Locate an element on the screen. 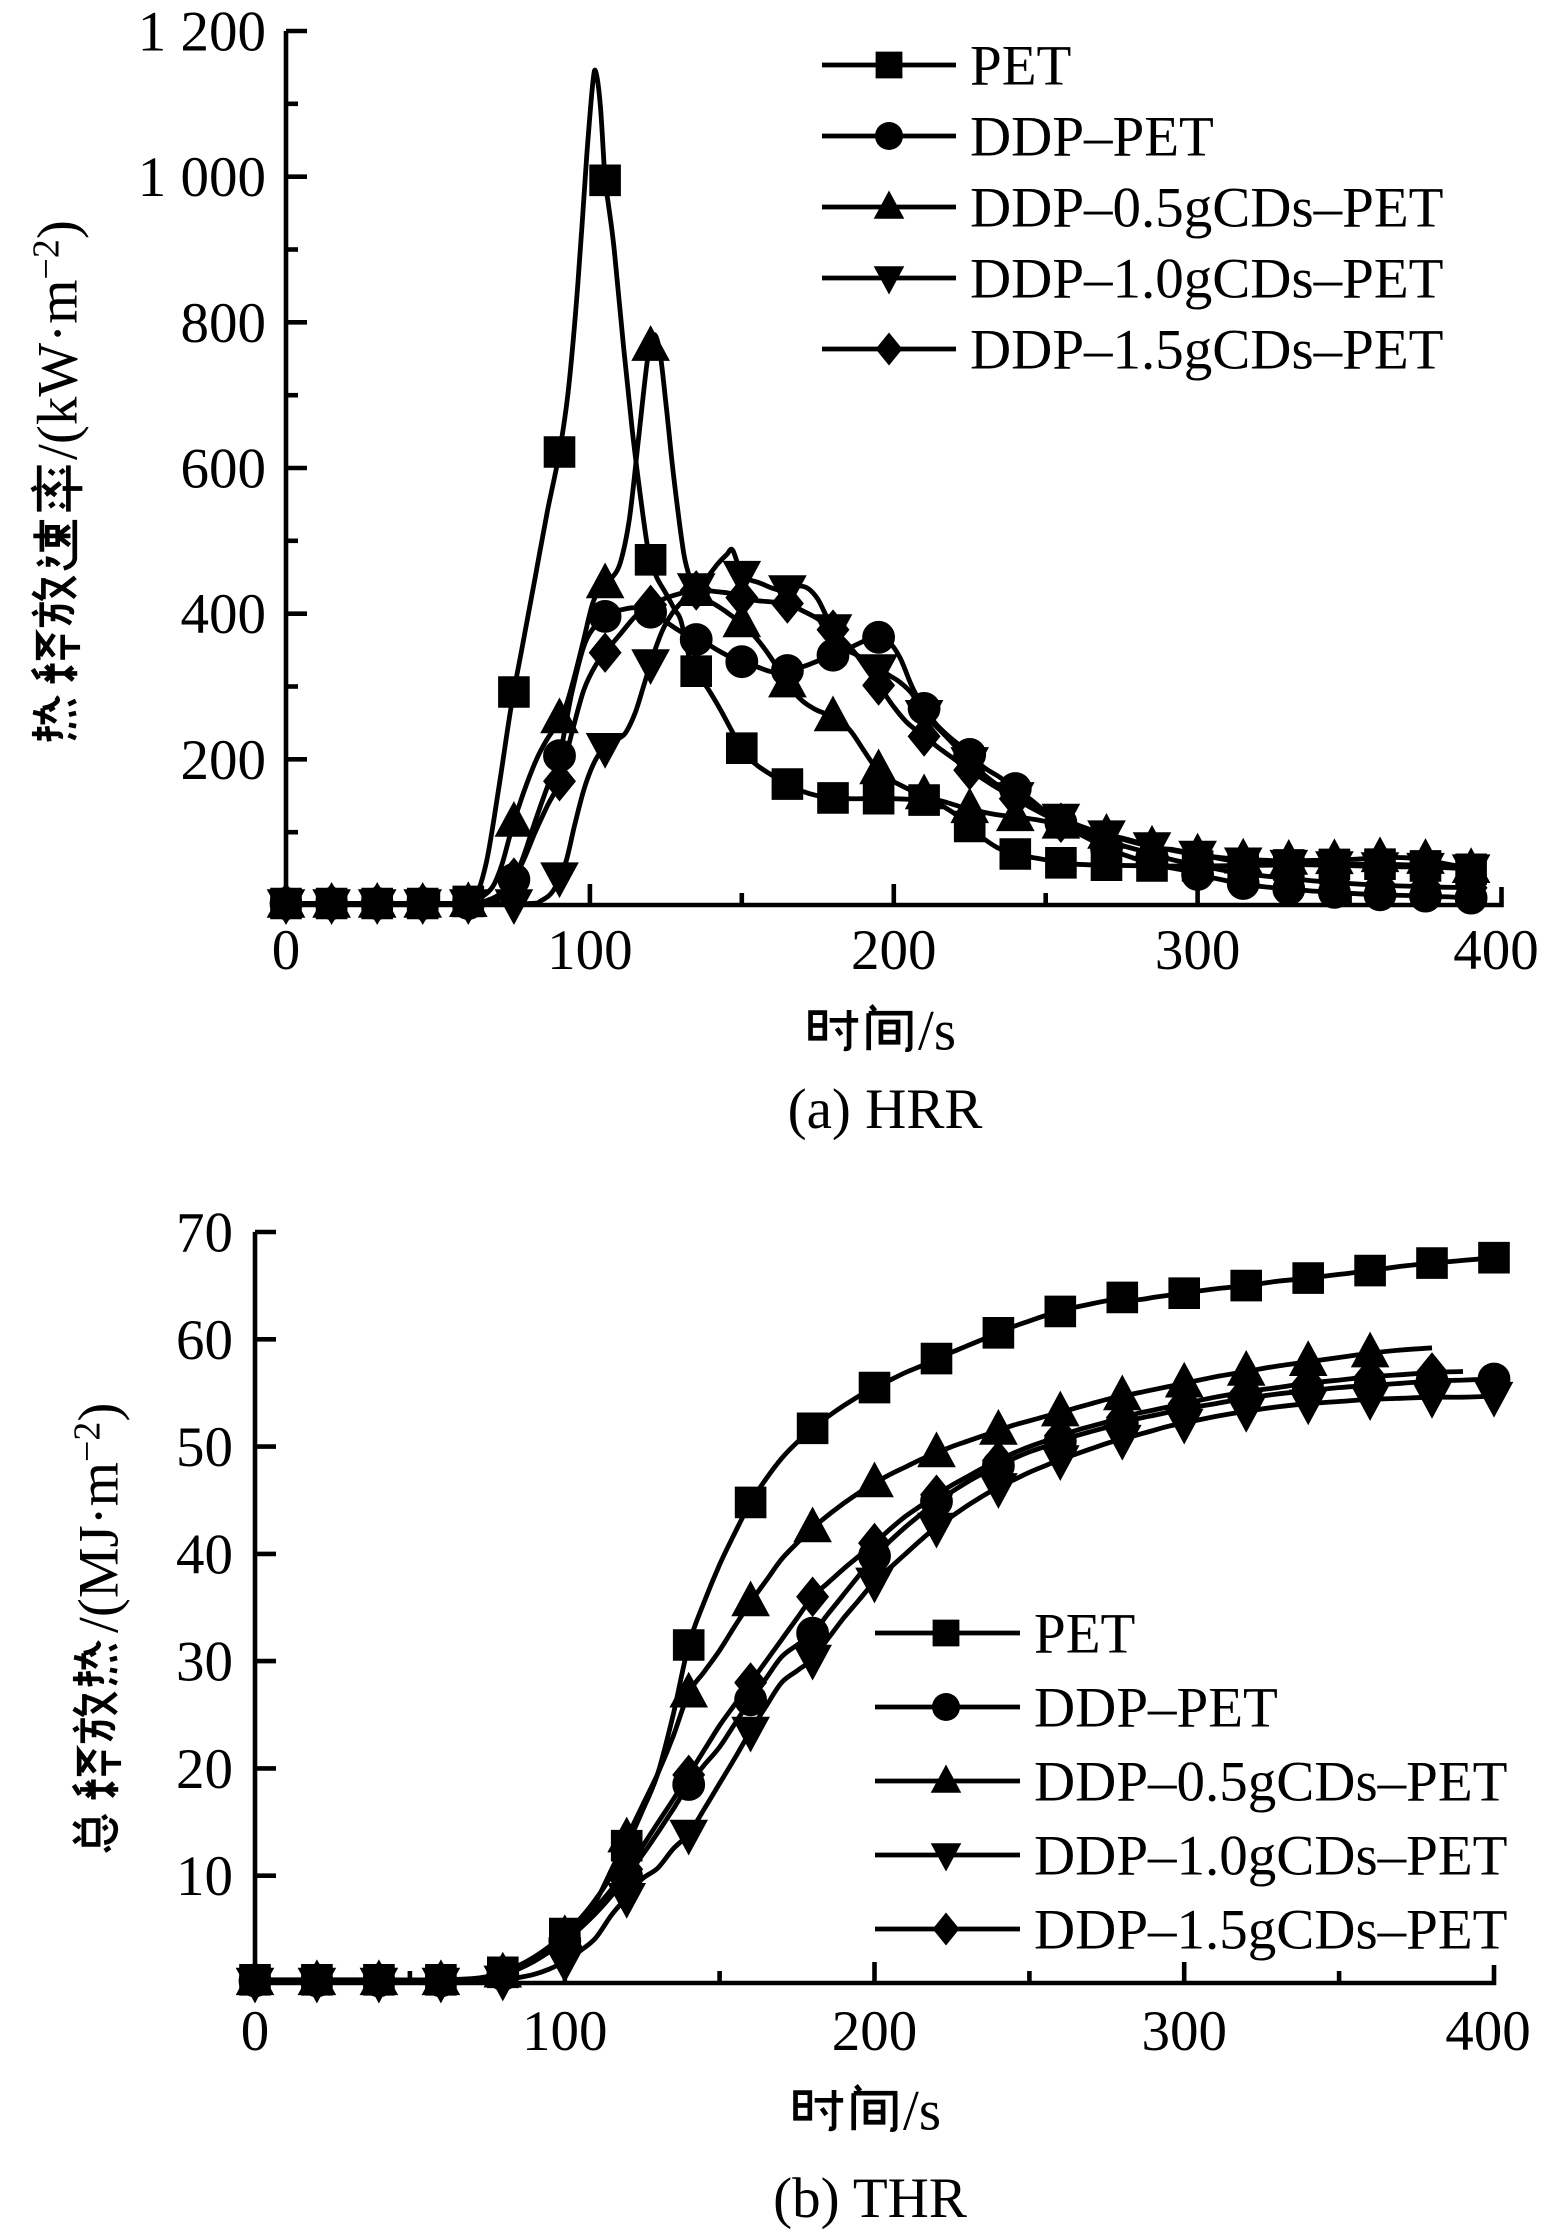  svg-text: 20 is located at coordinates (204, 1769).